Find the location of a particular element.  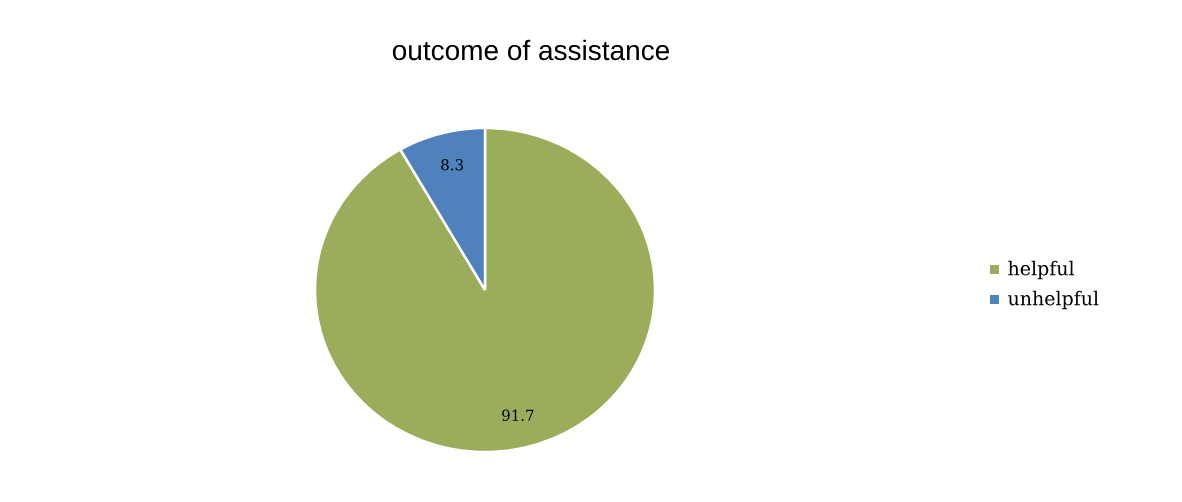

data-label: 8.3 is located at coordinates (452, 165).